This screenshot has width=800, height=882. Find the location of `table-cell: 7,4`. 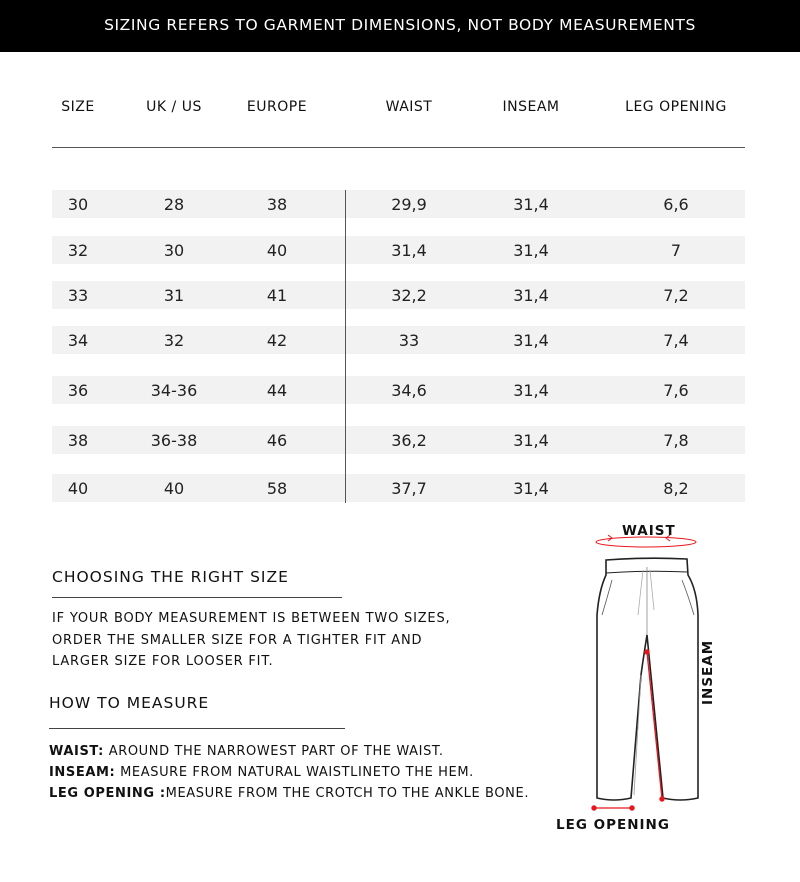

table-cell: 7,4 is located at coordinates (676, 340).